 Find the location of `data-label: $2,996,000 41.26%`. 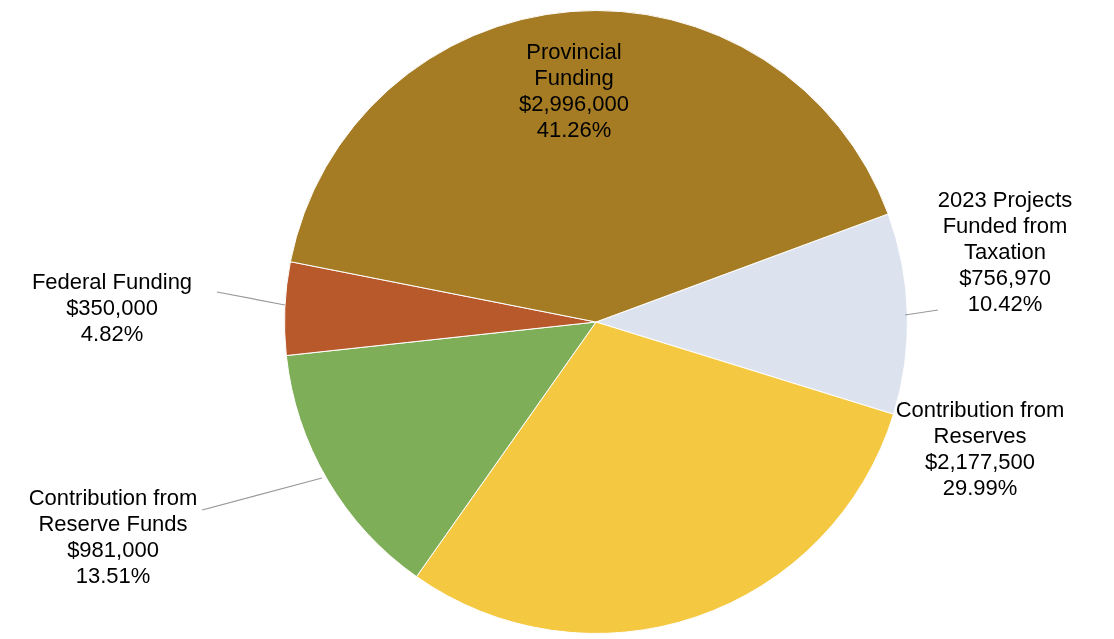

data-label: $2,996,000 41.26% is located at coordinates (574, 117).